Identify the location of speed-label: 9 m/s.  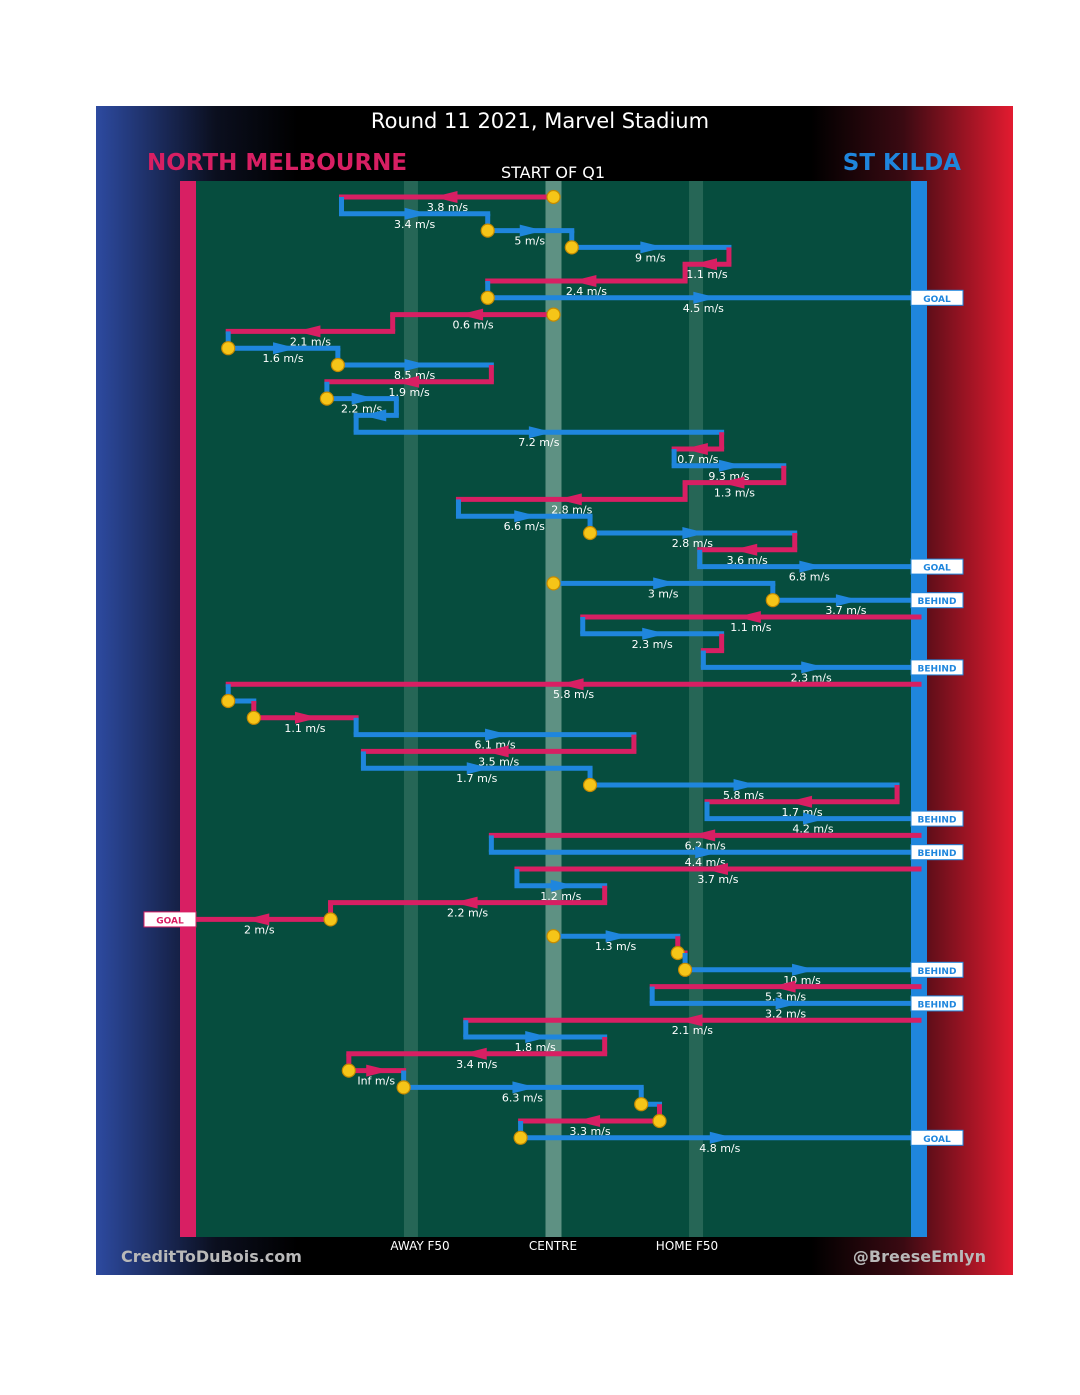
(650, 257).